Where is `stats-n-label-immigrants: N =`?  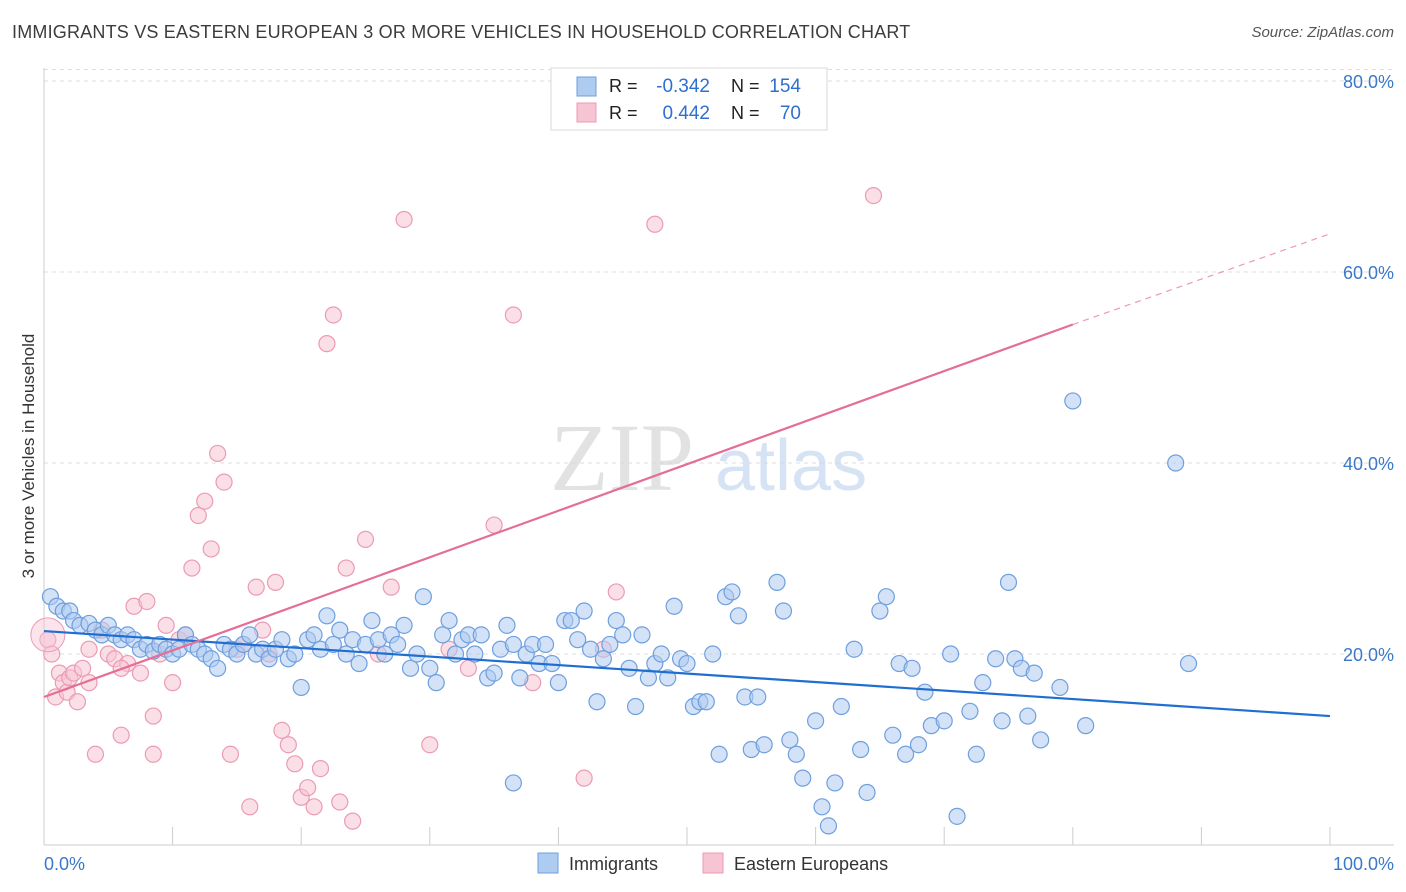
stats-n-label-immigrants: N = is located at coordinates (745, 86).